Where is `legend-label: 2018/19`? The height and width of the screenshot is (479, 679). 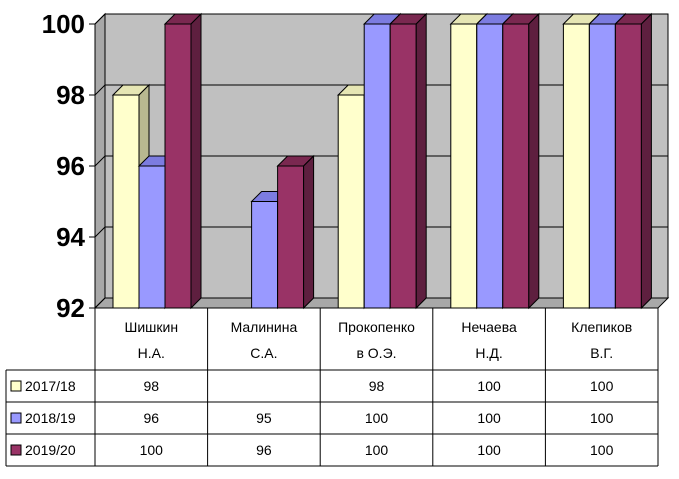 legend-label: 2018/19 is located at coordinates (50, 418).